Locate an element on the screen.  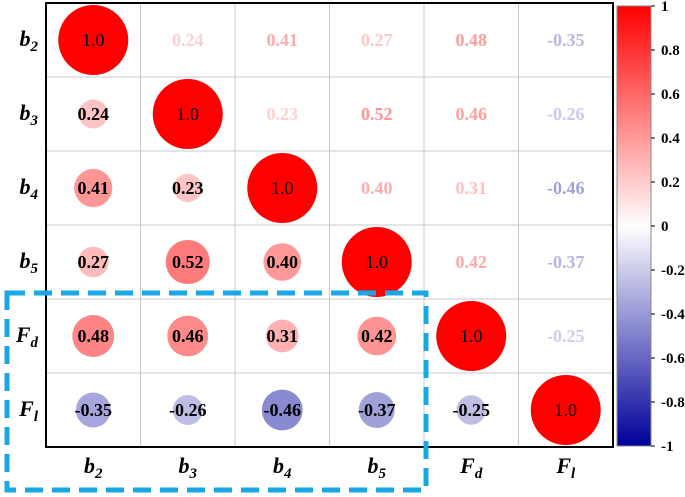
cell-1-3: 0.52 is located at coordinates (377, 114).